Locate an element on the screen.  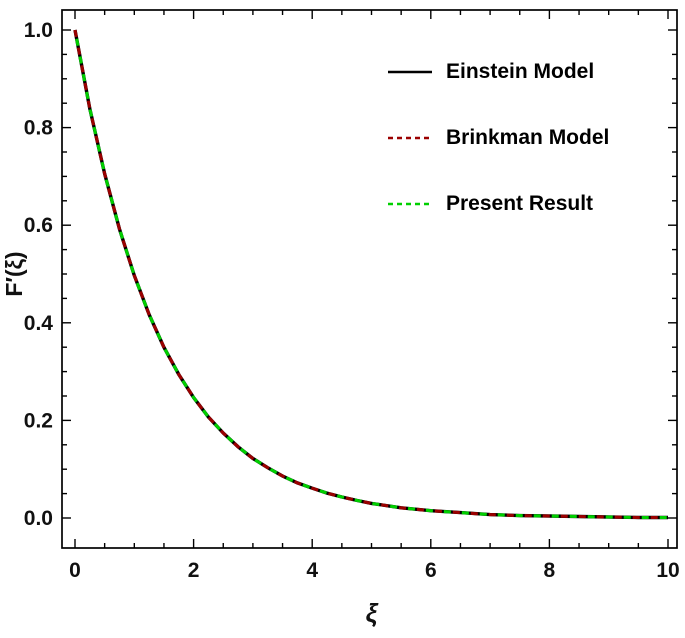
legend-label: Present Result is located at coordinates (520, 203).